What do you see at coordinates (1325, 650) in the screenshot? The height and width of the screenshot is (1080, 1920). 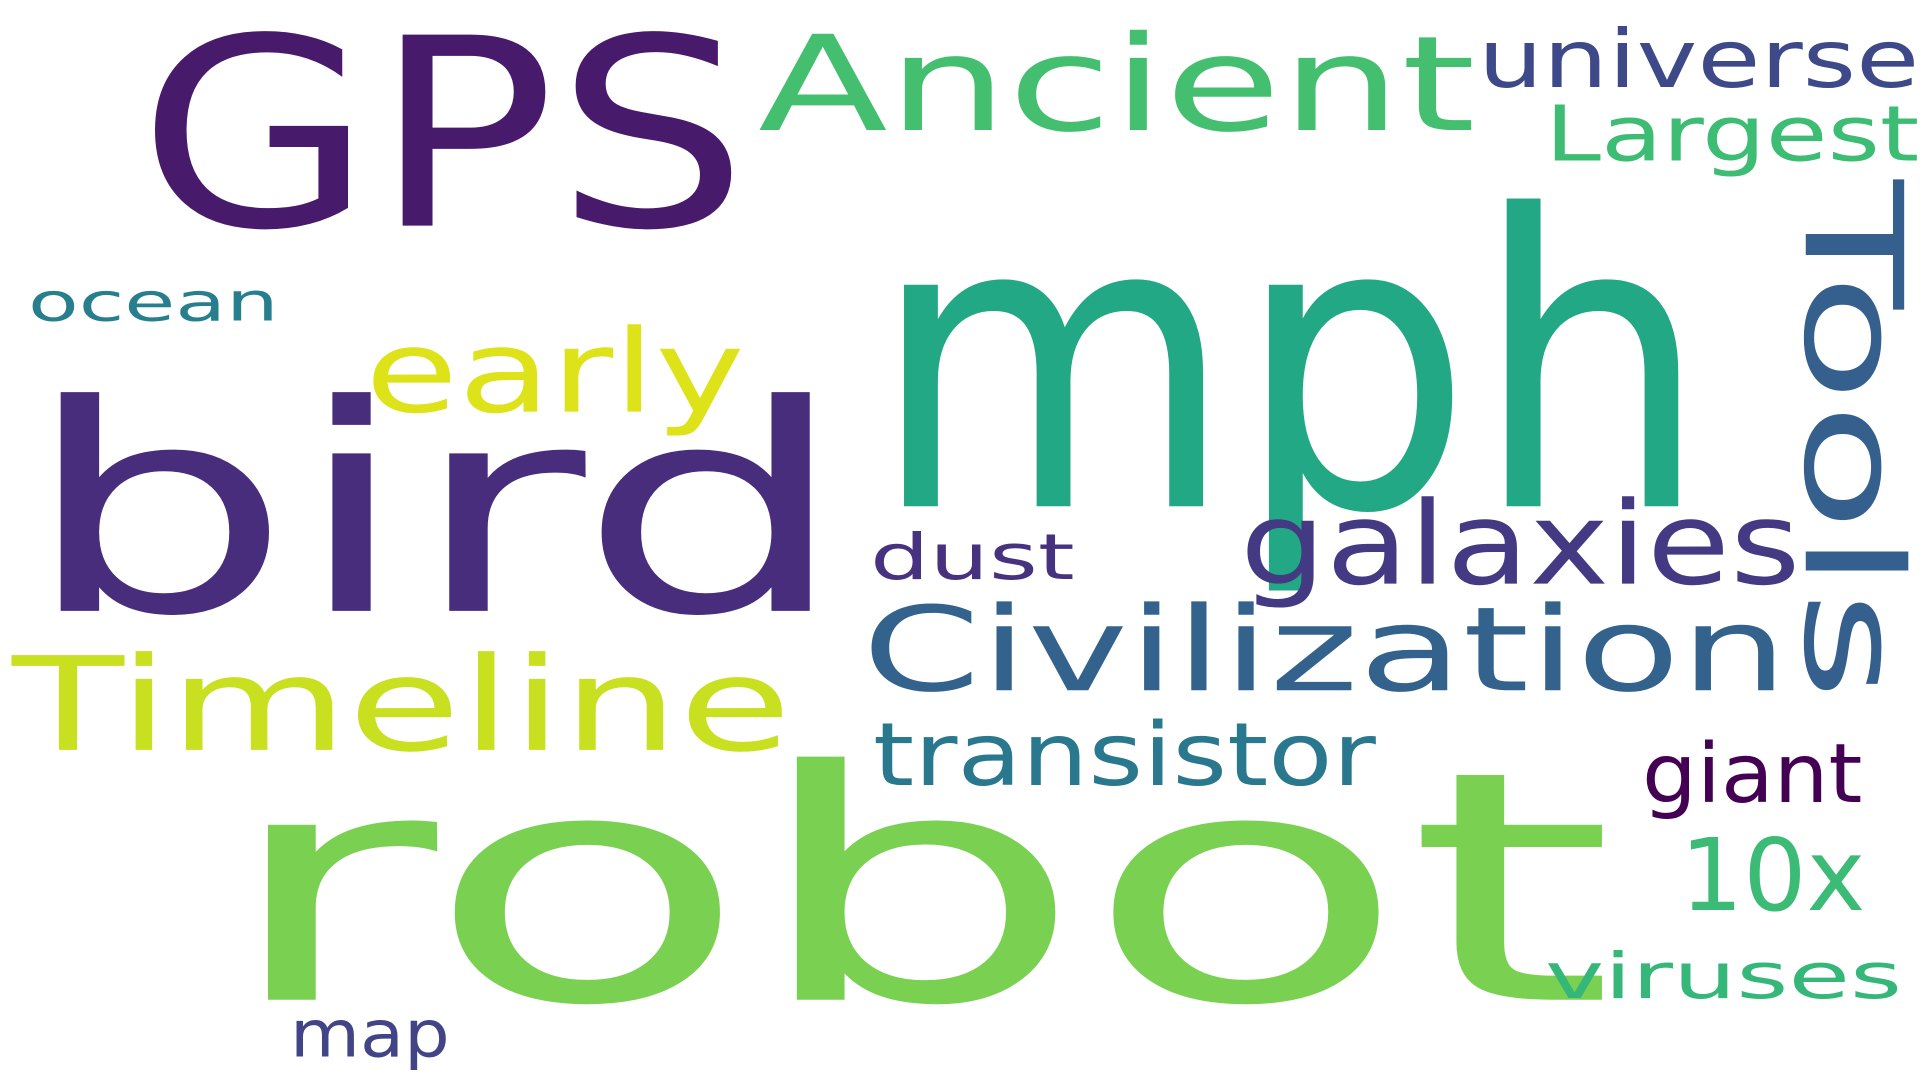 I see `word-civilization: Civilization` at bounding box center [1325, 650].